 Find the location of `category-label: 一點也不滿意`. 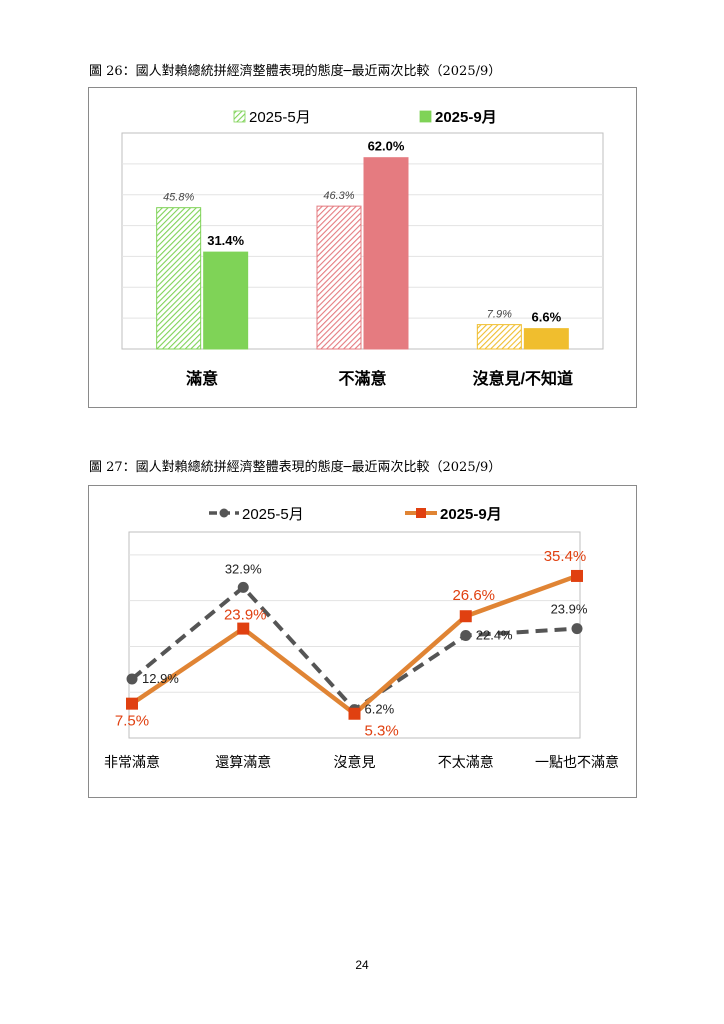

category-label: 一點也不滿意 is located at coordinates (577, 762).